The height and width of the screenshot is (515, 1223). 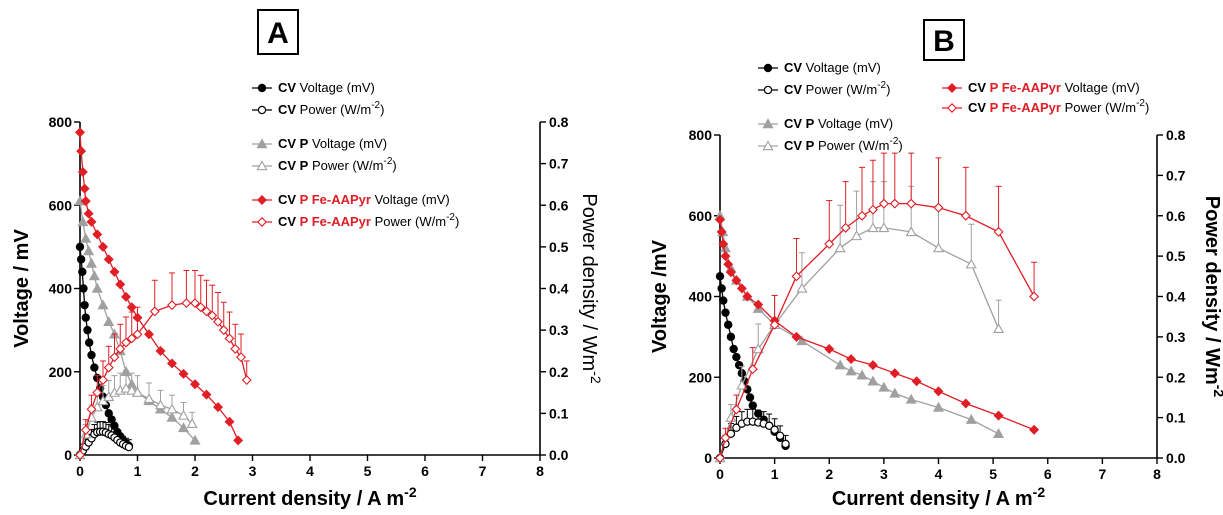 I want to click on legend-label: CV Voltage (mV), so click(x=326, y=87).